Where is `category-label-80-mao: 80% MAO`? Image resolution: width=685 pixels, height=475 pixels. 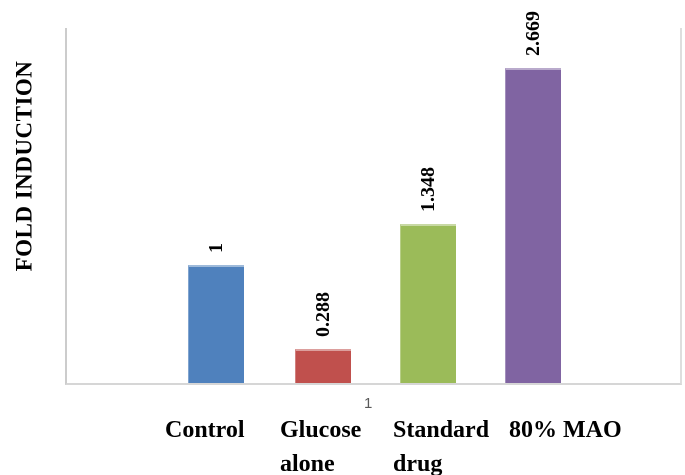 category-label-80-mao: 80% MAO is located at coordinates (565, 430).